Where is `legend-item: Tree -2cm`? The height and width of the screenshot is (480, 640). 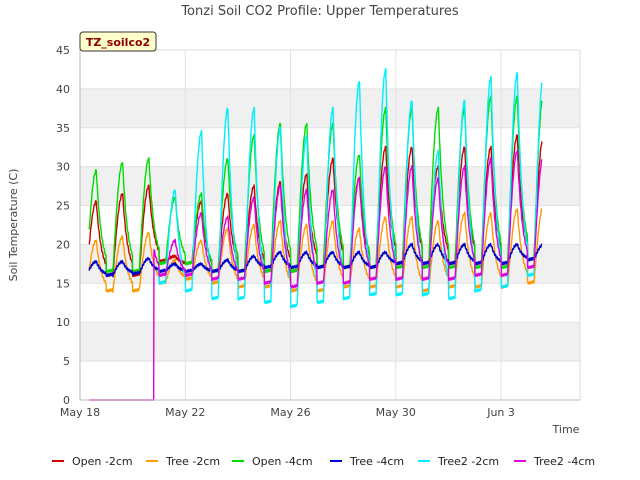
legend-item: Tree -2cm is located at coordinates (183, 461).